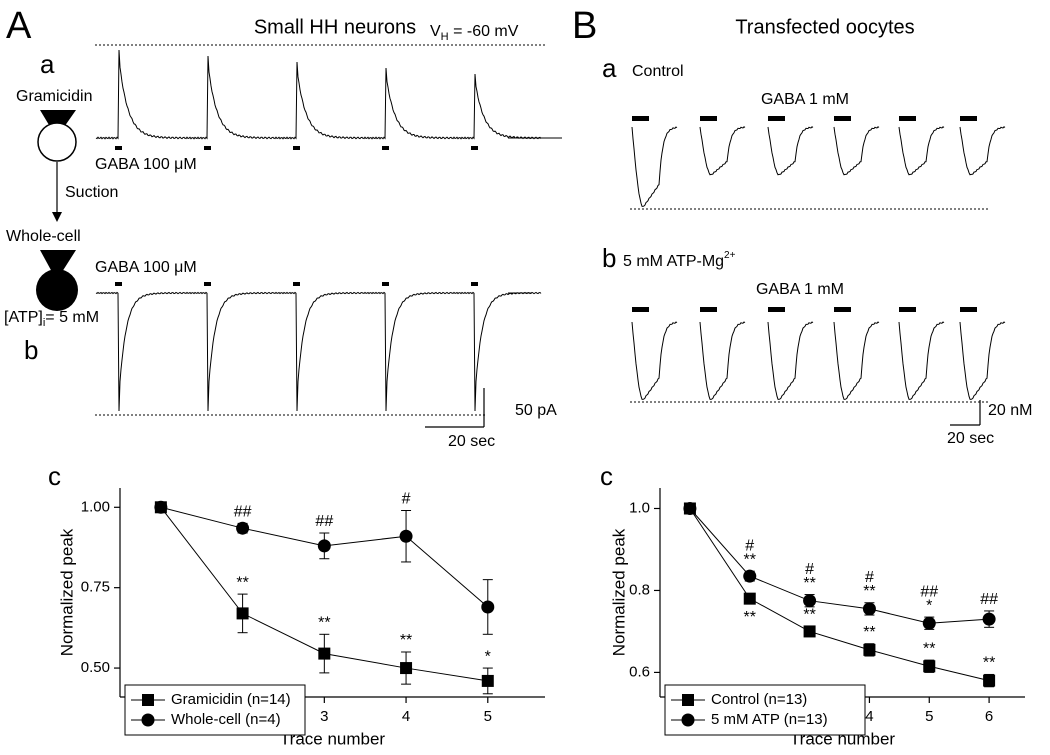 This screenshot has height=755, width=1050. I want to click on config-label: Gramicidin, so click(54, 96).